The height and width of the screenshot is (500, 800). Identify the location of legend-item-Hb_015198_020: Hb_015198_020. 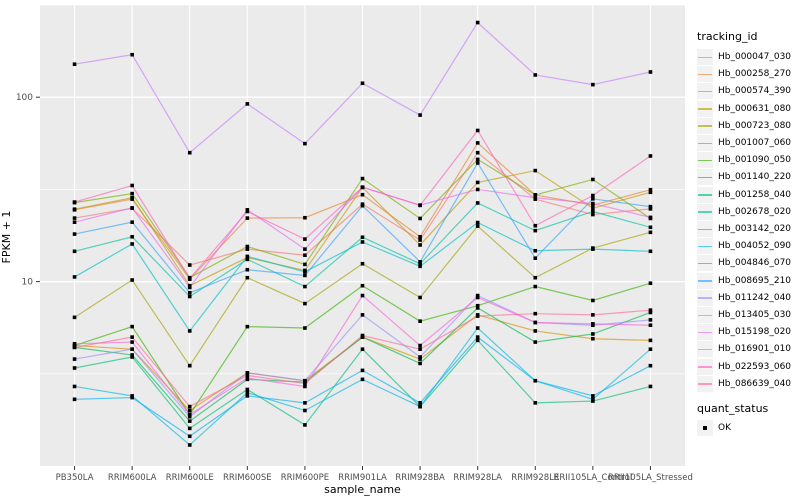
(744, 332).